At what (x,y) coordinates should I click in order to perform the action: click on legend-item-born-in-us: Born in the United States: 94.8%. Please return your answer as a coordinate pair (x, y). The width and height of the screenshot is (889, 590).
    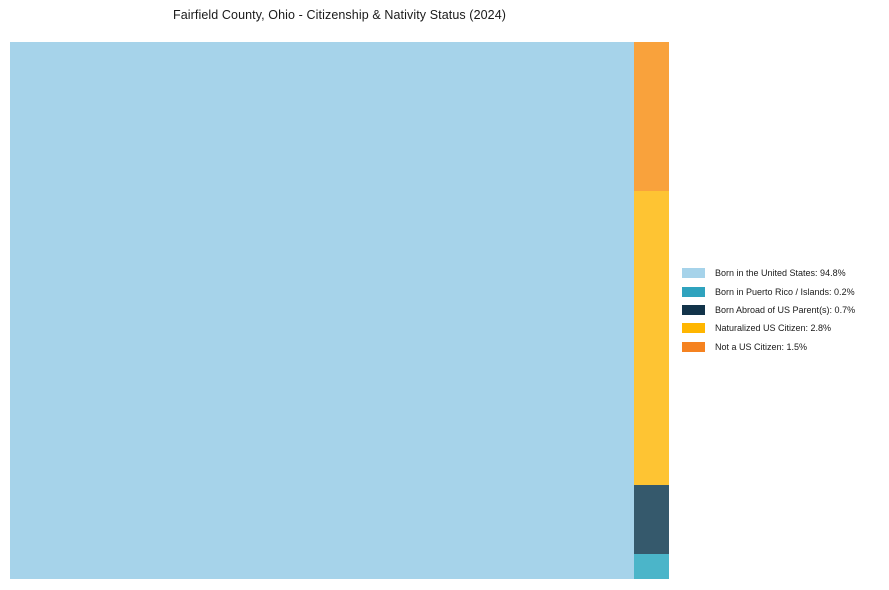
    Looking at the image, I should click on (768, 273).